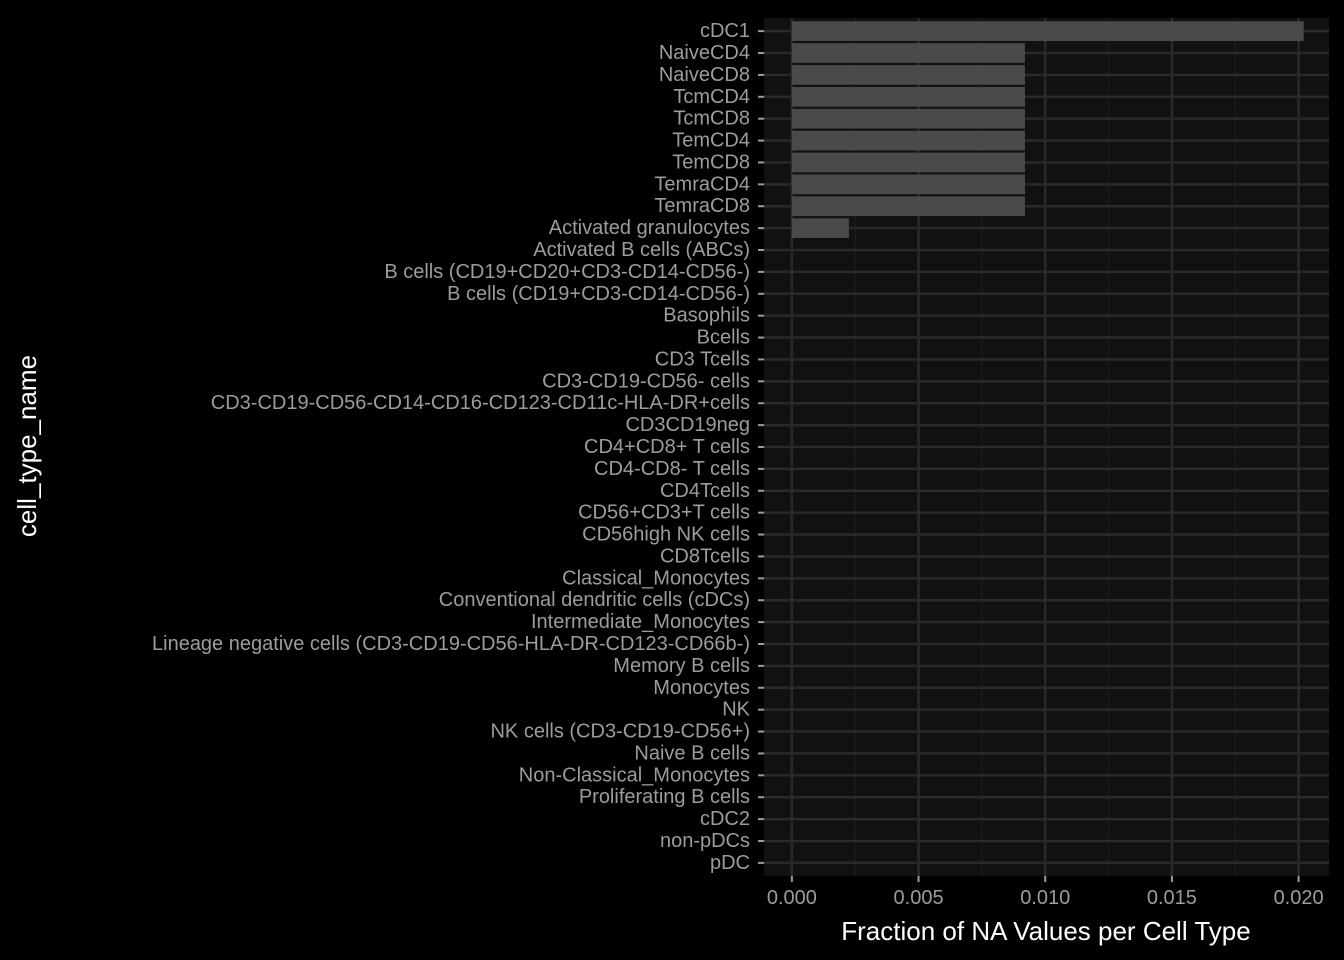 The image size is (1344, 960). I want to click on category-label: TcmCD8, so click(711, 119).